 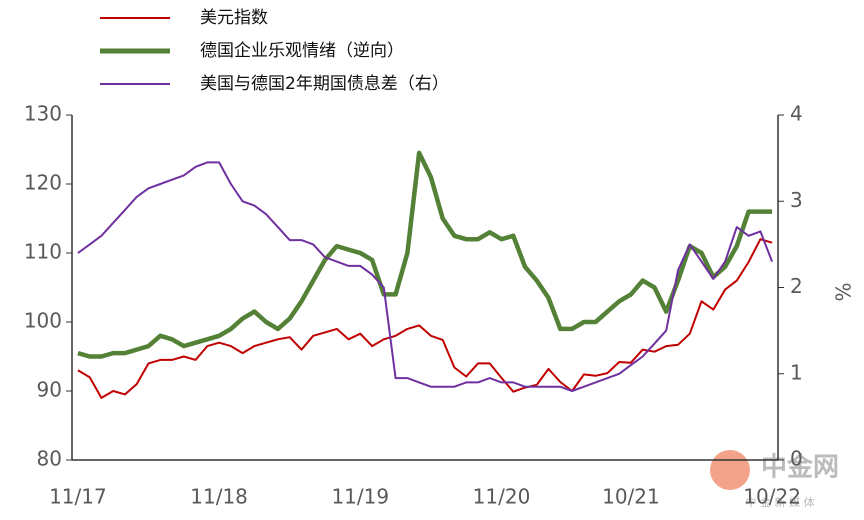 What do you see at coordinates (43, 183) in the screenshot?
I see `y-tick-label: 120` at bounding box center [43, 183].